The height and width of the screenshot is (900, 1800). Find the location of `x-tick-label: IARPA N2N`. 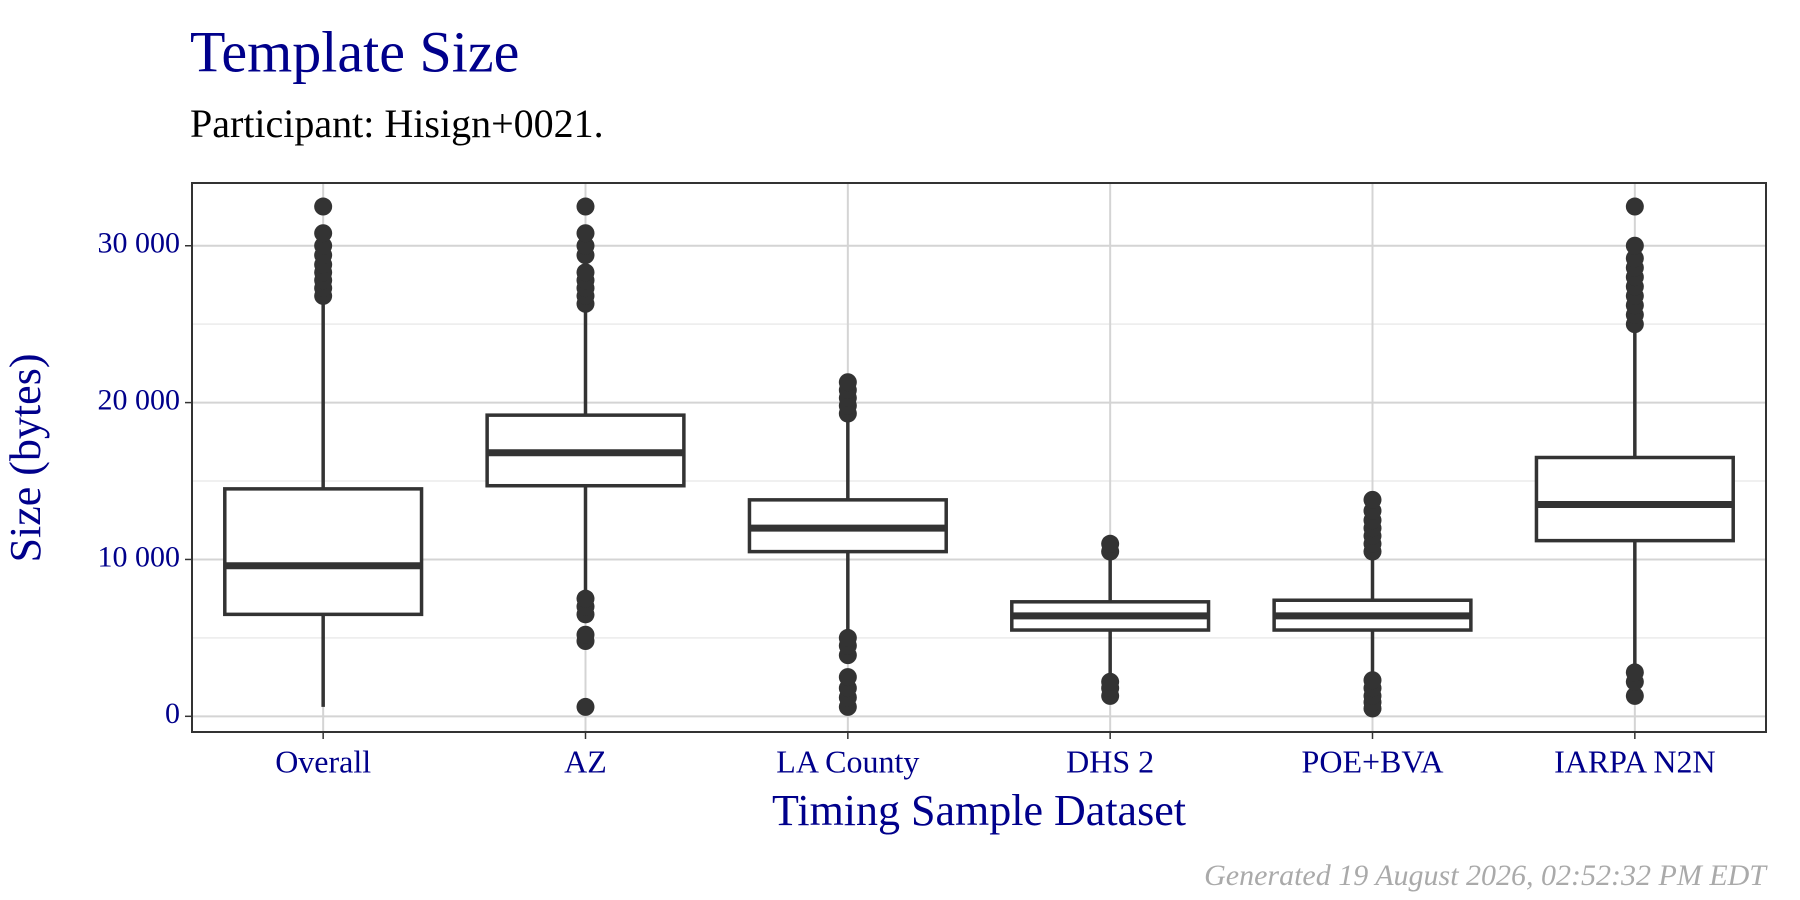

x-tick-label: IARPA N2N is located at coordinates (1635, 761).